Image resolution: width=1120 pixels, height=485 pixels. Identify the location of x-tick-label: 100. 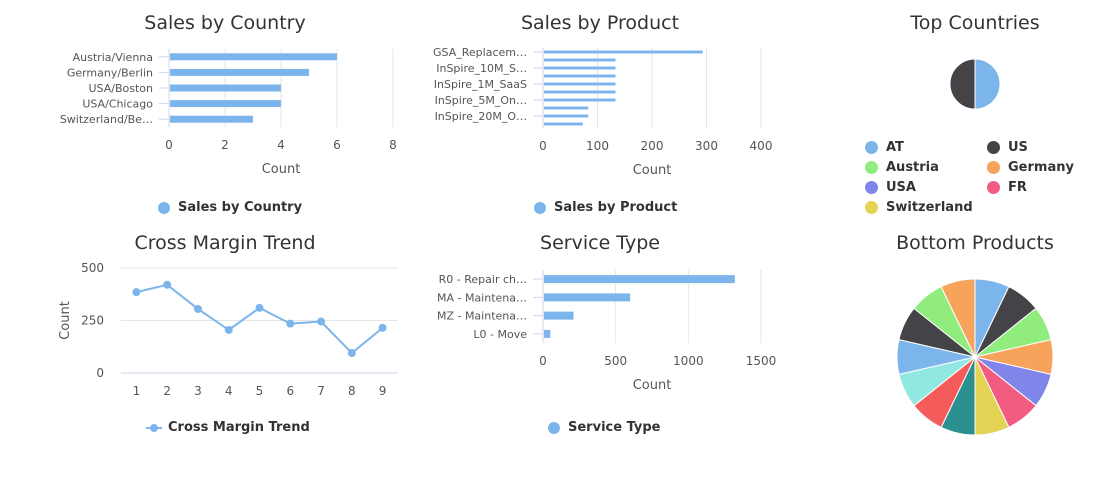
(597, 146).